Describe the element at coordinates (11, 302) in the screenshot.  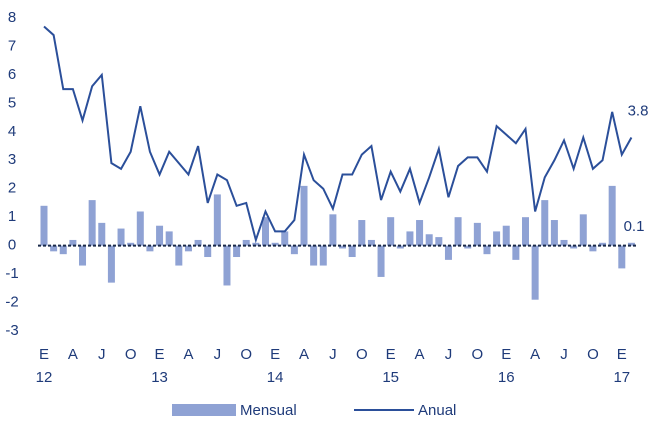
I see `y-tick-label: -2` at that location.